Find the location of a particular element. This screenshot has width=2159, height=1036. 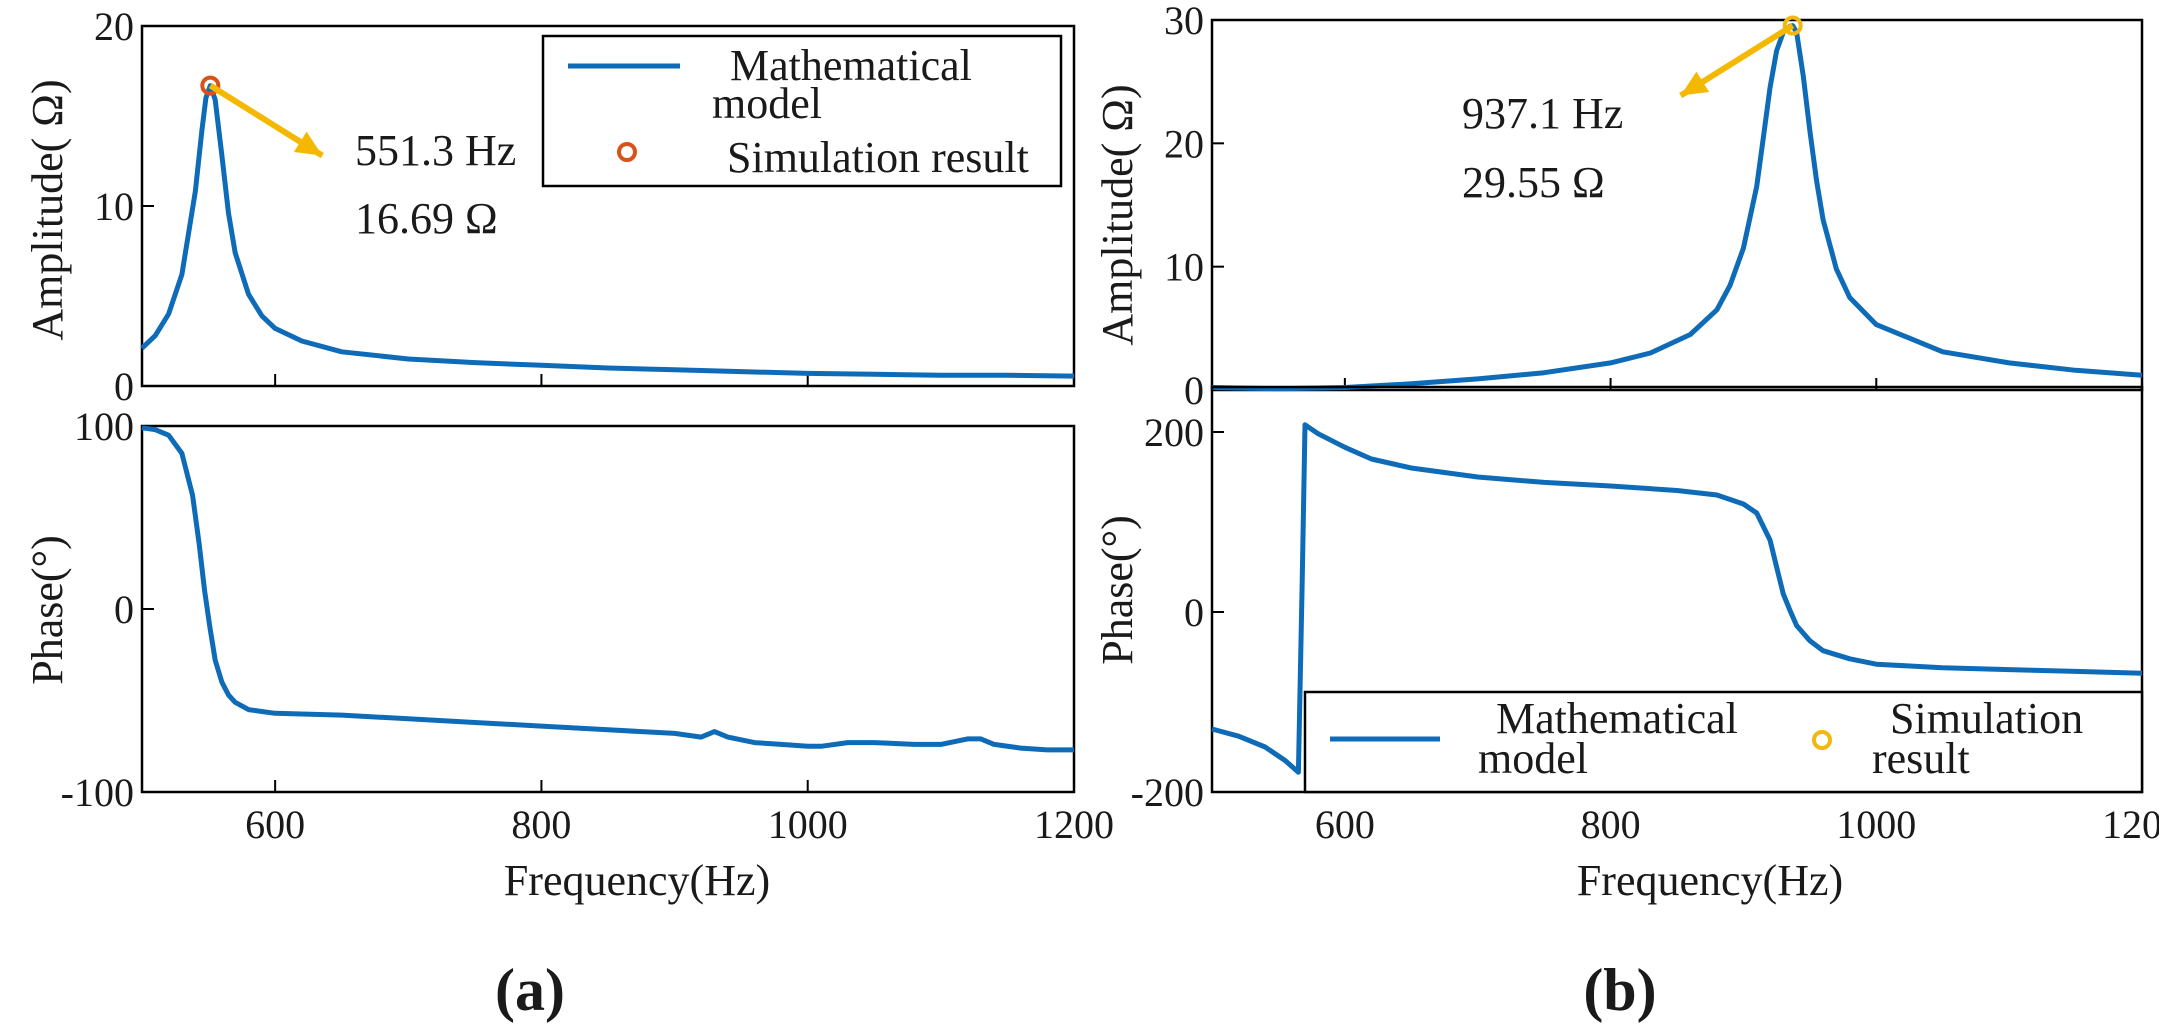

panel-b-phase-ytick-label: -200 is located at coordinates (1167, 792).